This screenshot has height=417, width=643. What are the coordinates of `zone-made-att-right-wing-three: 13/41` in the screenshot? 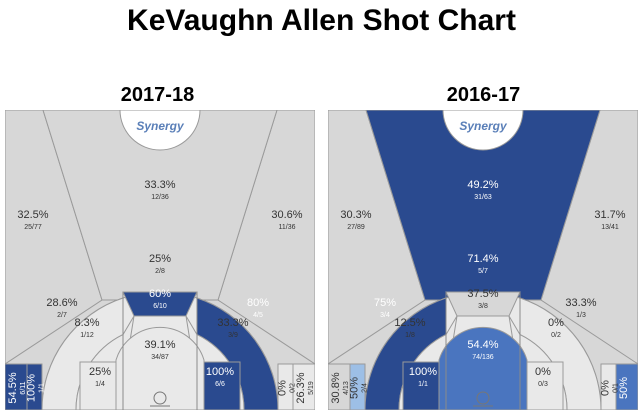 It's located at (610, 227).